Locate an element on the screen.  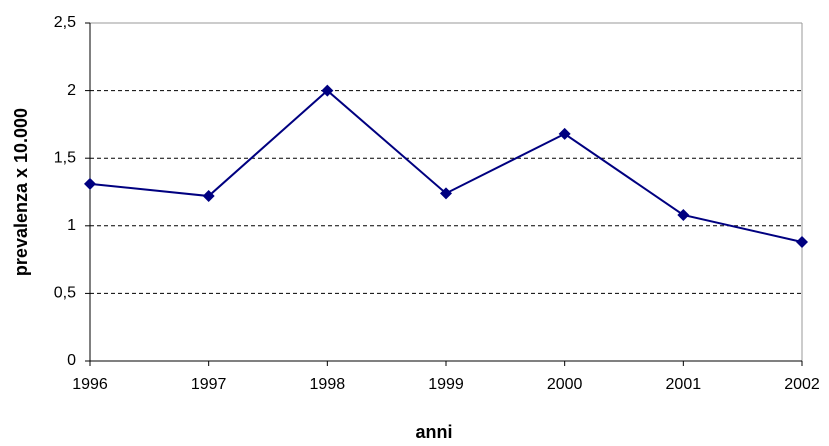
y-tick-label: 1,5 is located at coordinates (65, 157).